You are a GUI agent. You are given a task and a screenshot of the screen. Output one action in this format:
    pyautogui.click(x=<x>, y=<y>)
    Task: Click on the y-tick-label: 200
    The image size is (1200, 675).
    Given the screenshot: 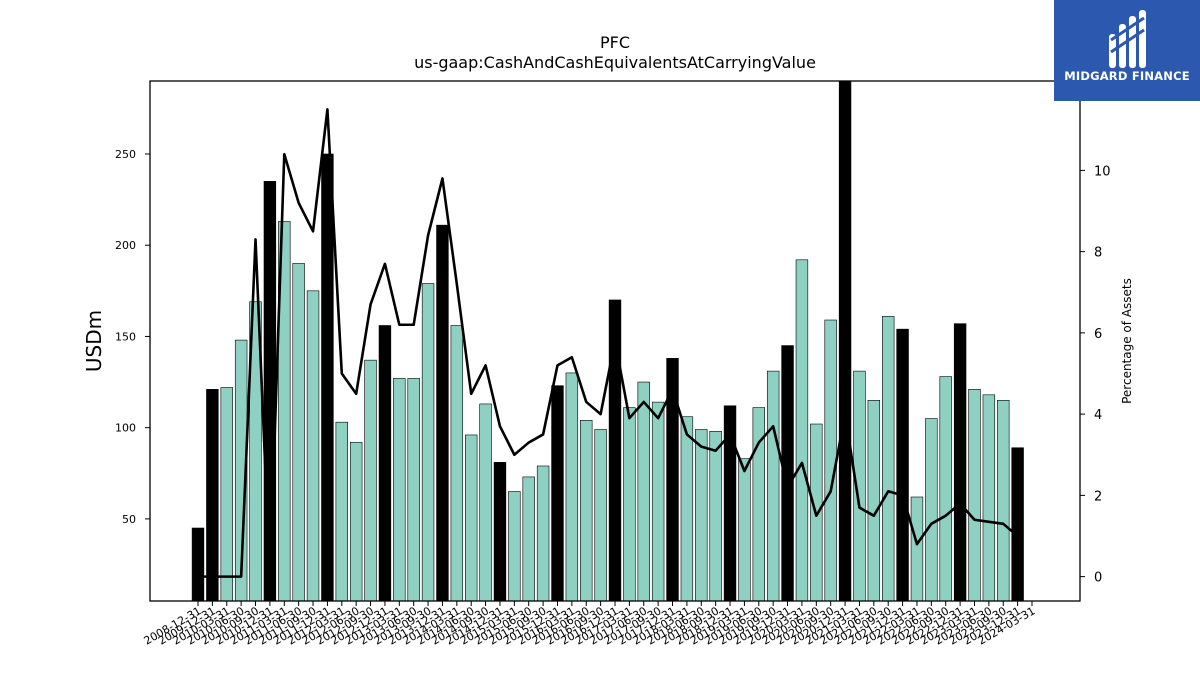 What is the action you would take?
    pyautogui.click(x=125, y=245)
    